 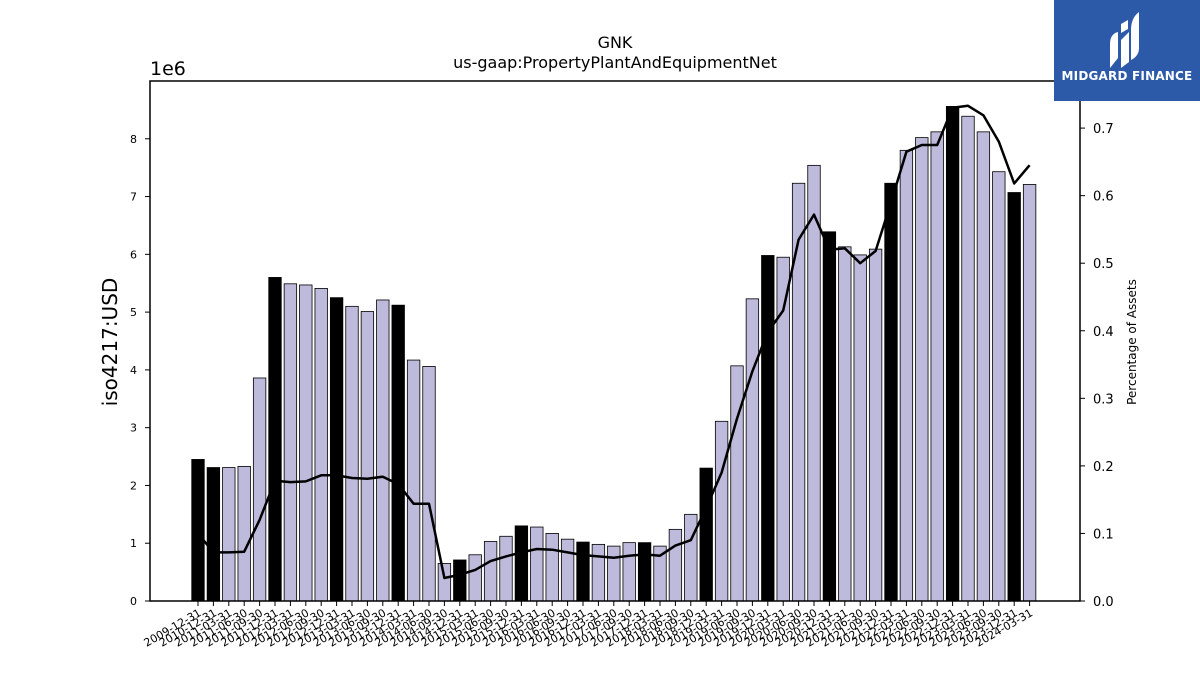 I want to click on y2-tick-label: 0.5, so click(x=1103, y=264).